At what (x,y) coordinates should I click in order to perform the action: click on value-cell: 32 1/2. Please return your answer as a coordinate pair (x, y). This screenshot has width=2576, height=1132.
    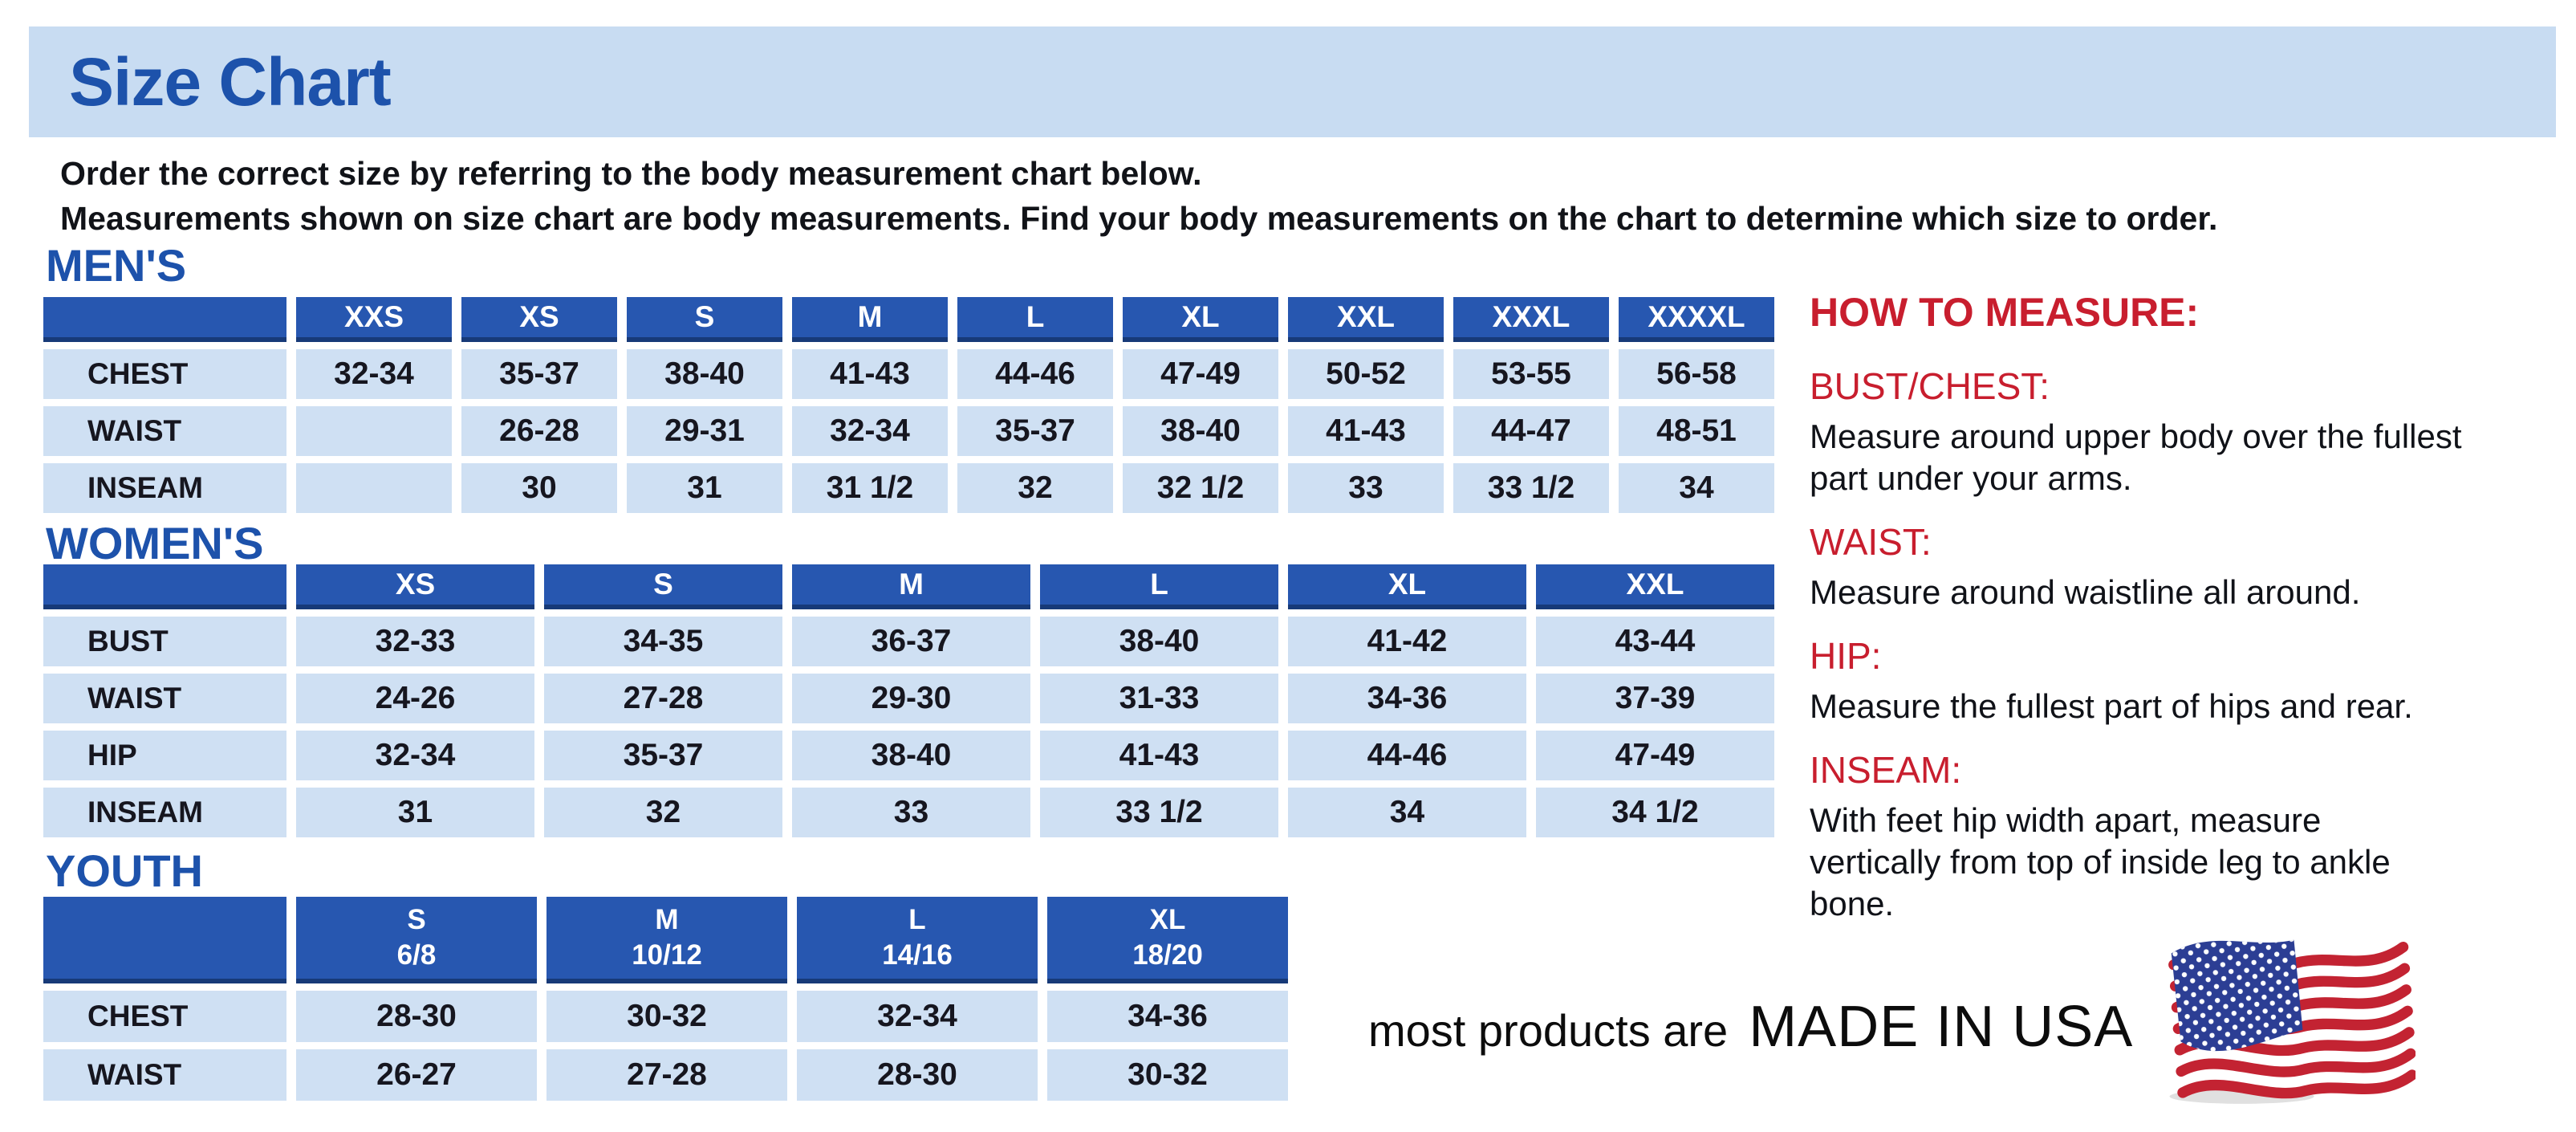
    Looking at the image, I should click on (1200, 488).